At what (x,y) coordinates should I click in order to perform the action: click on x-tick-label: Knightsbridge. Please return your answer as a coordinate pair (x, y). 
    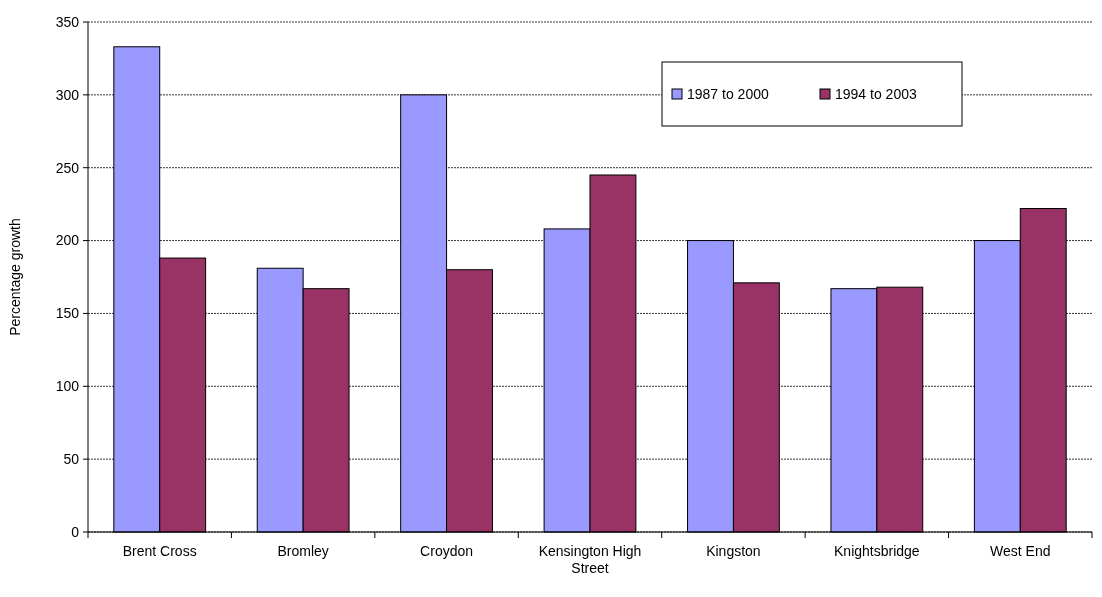
    Looking at the image, I should click on (877, 551).